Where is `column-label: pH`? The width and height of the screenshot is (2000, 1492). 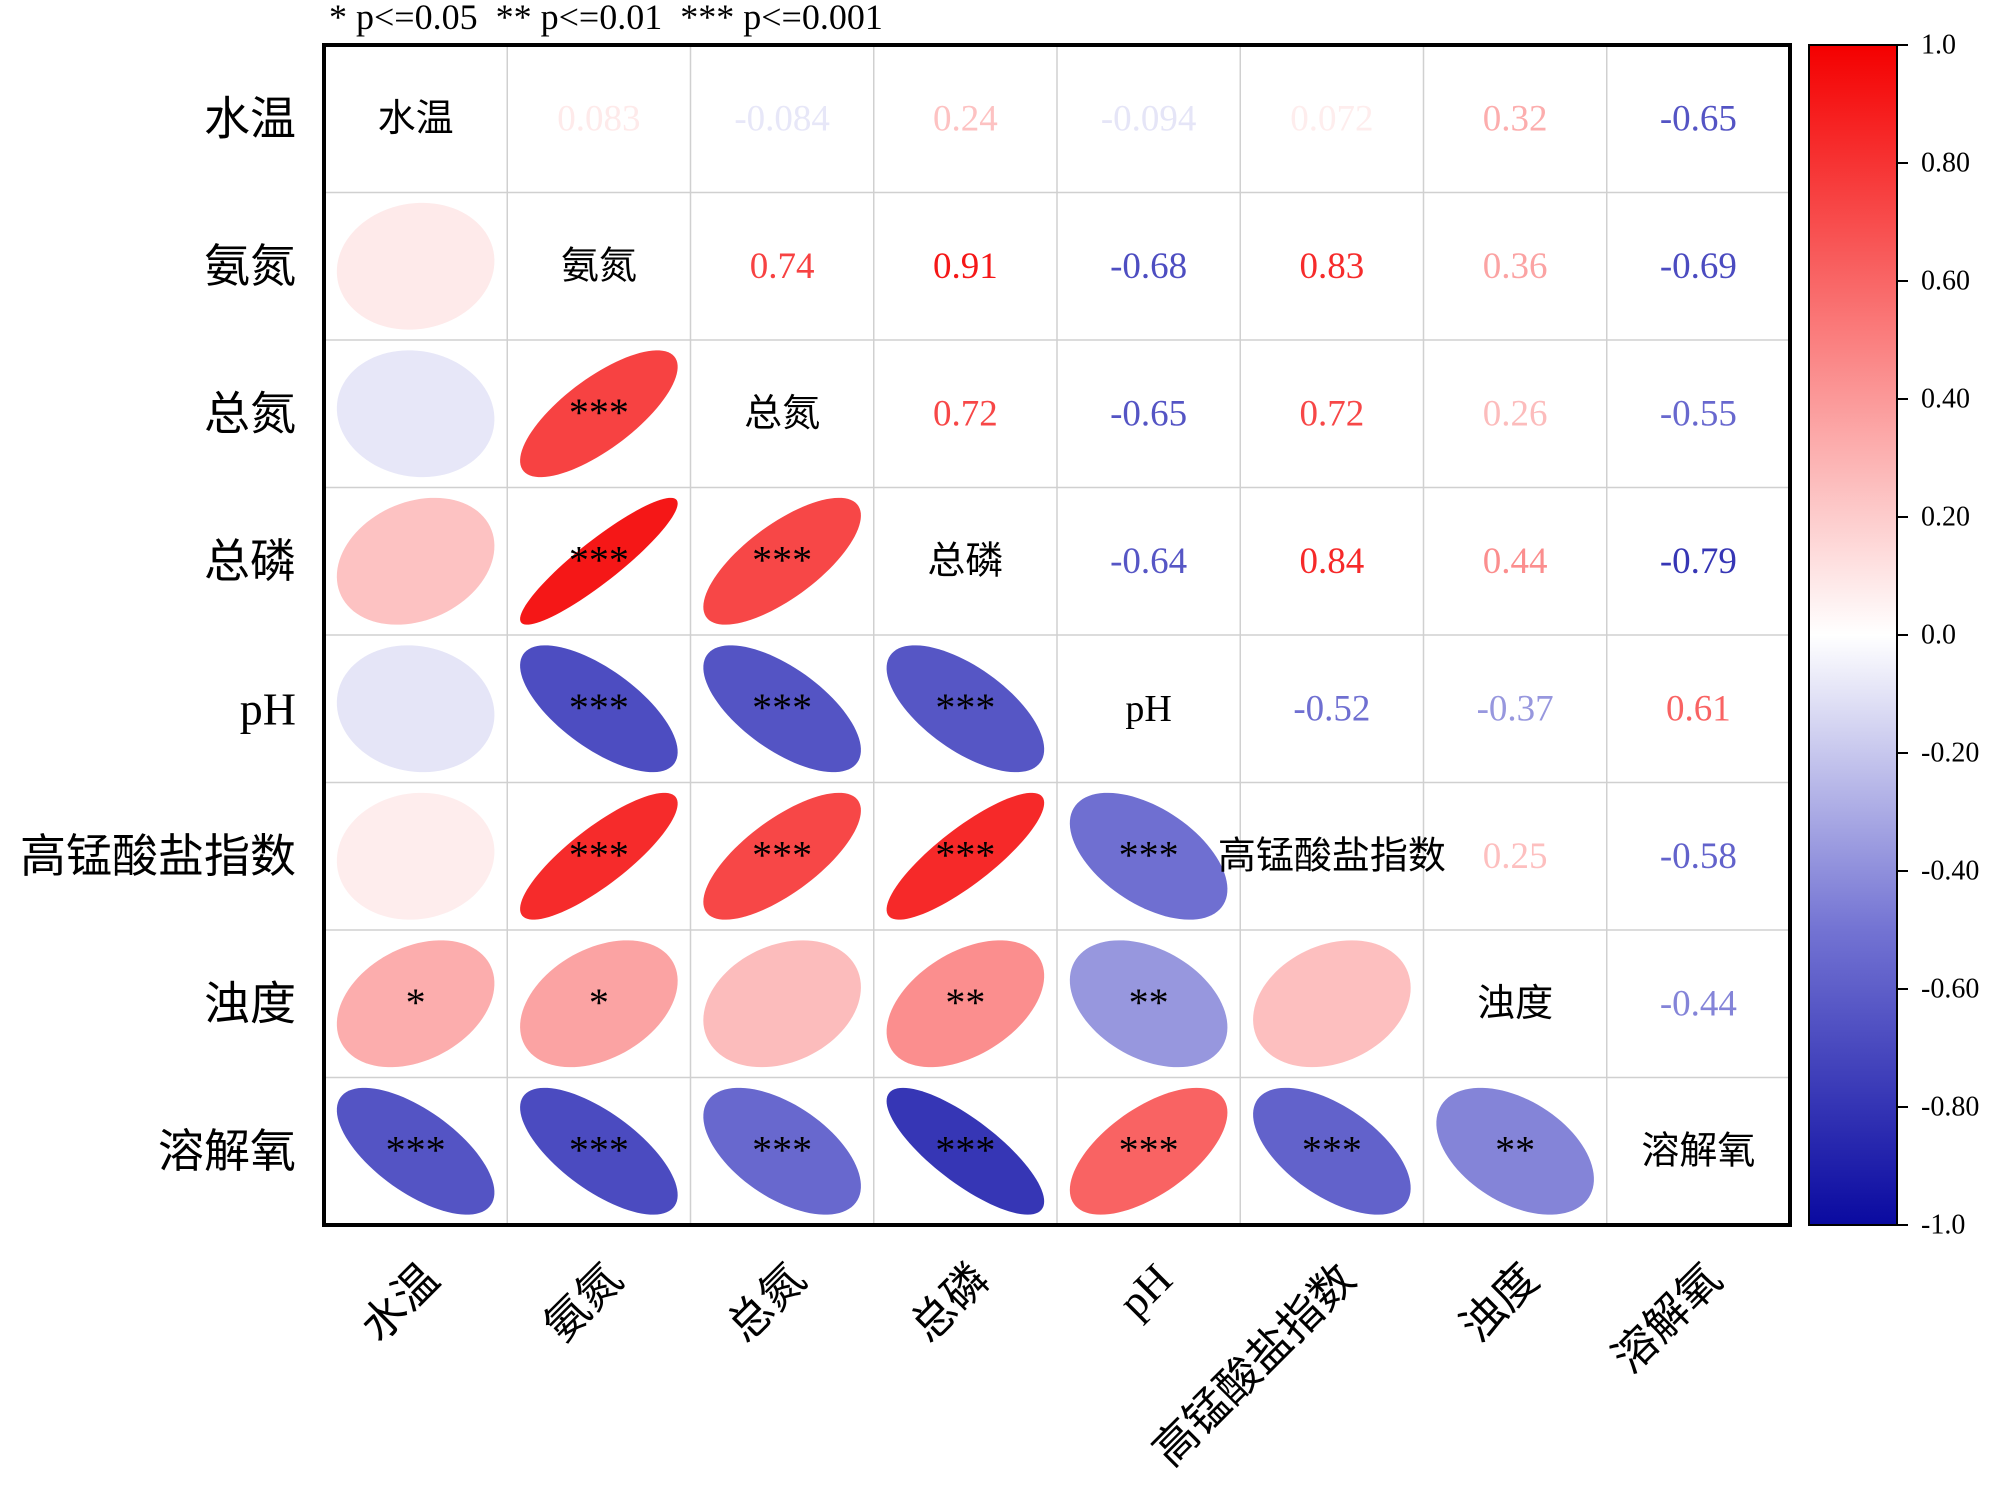
column-label: pH is located at coordinates (1145, 1290).